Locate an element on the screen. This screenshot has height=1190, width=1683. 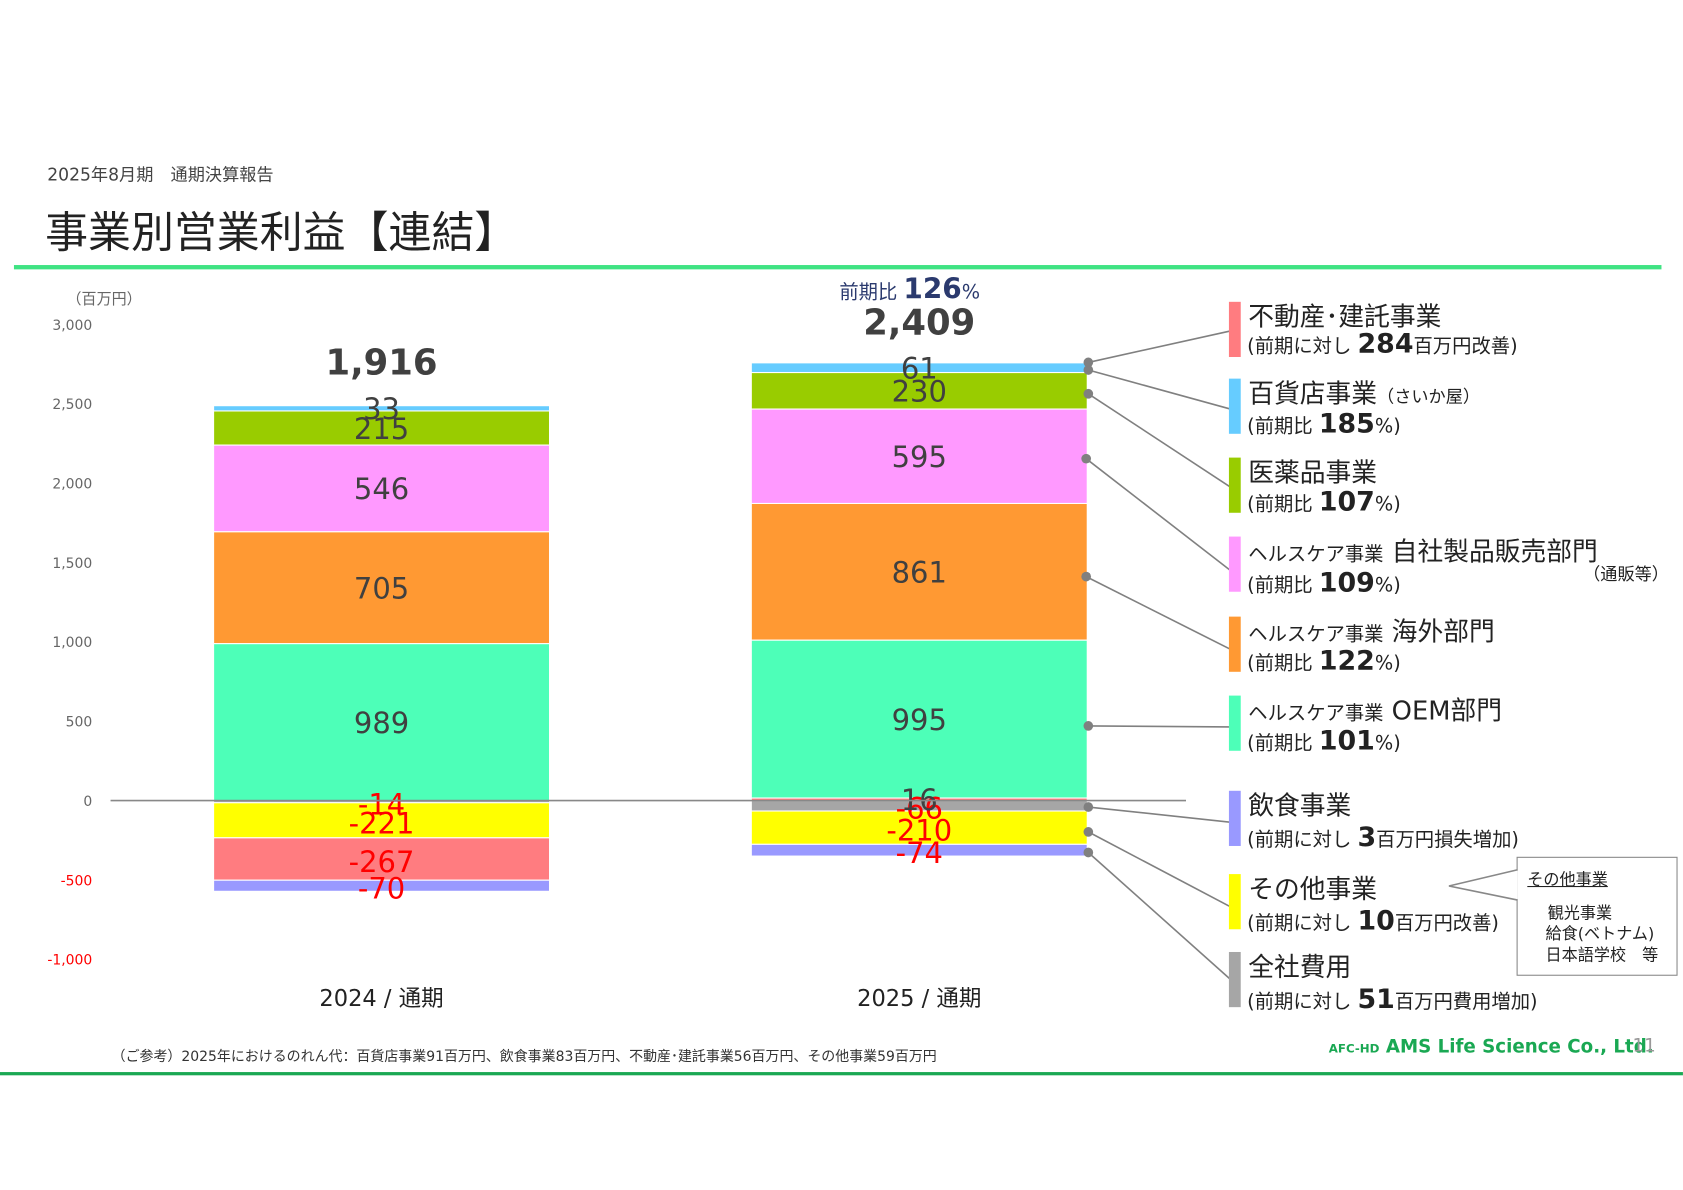
data-label: -221 is located at coordinates (382, 823).